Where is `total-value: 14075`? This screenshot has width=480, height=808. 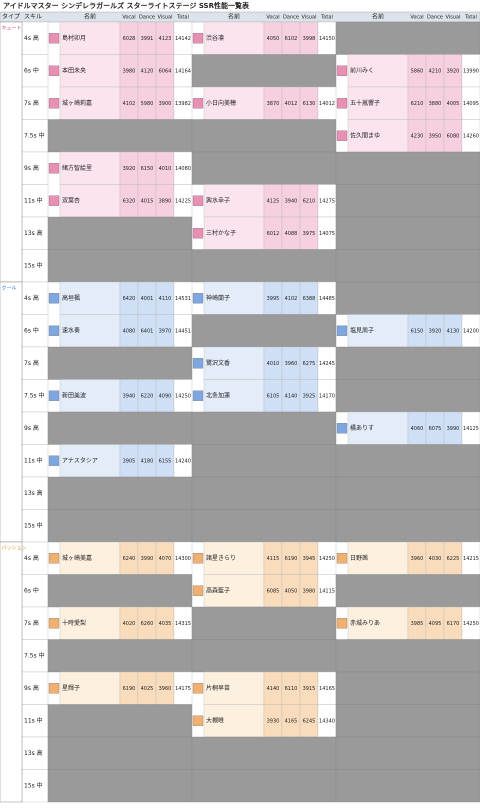 total-value: 14075 is located at coordinates (327, 234).